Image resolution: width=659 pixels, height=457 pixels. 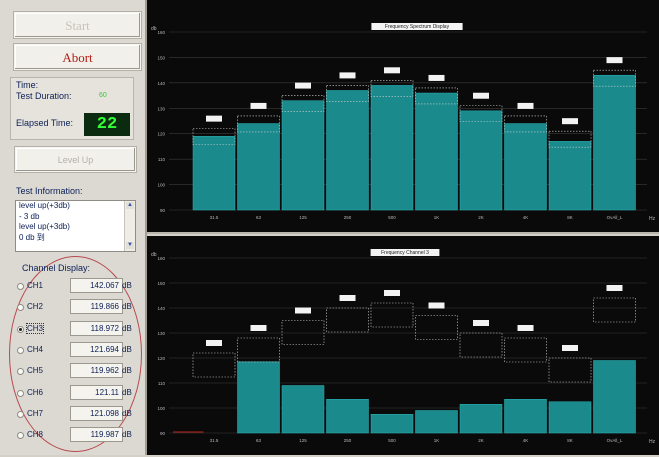 I want to click on test-info-line: 0 db 到, so click(x=32, y=237).